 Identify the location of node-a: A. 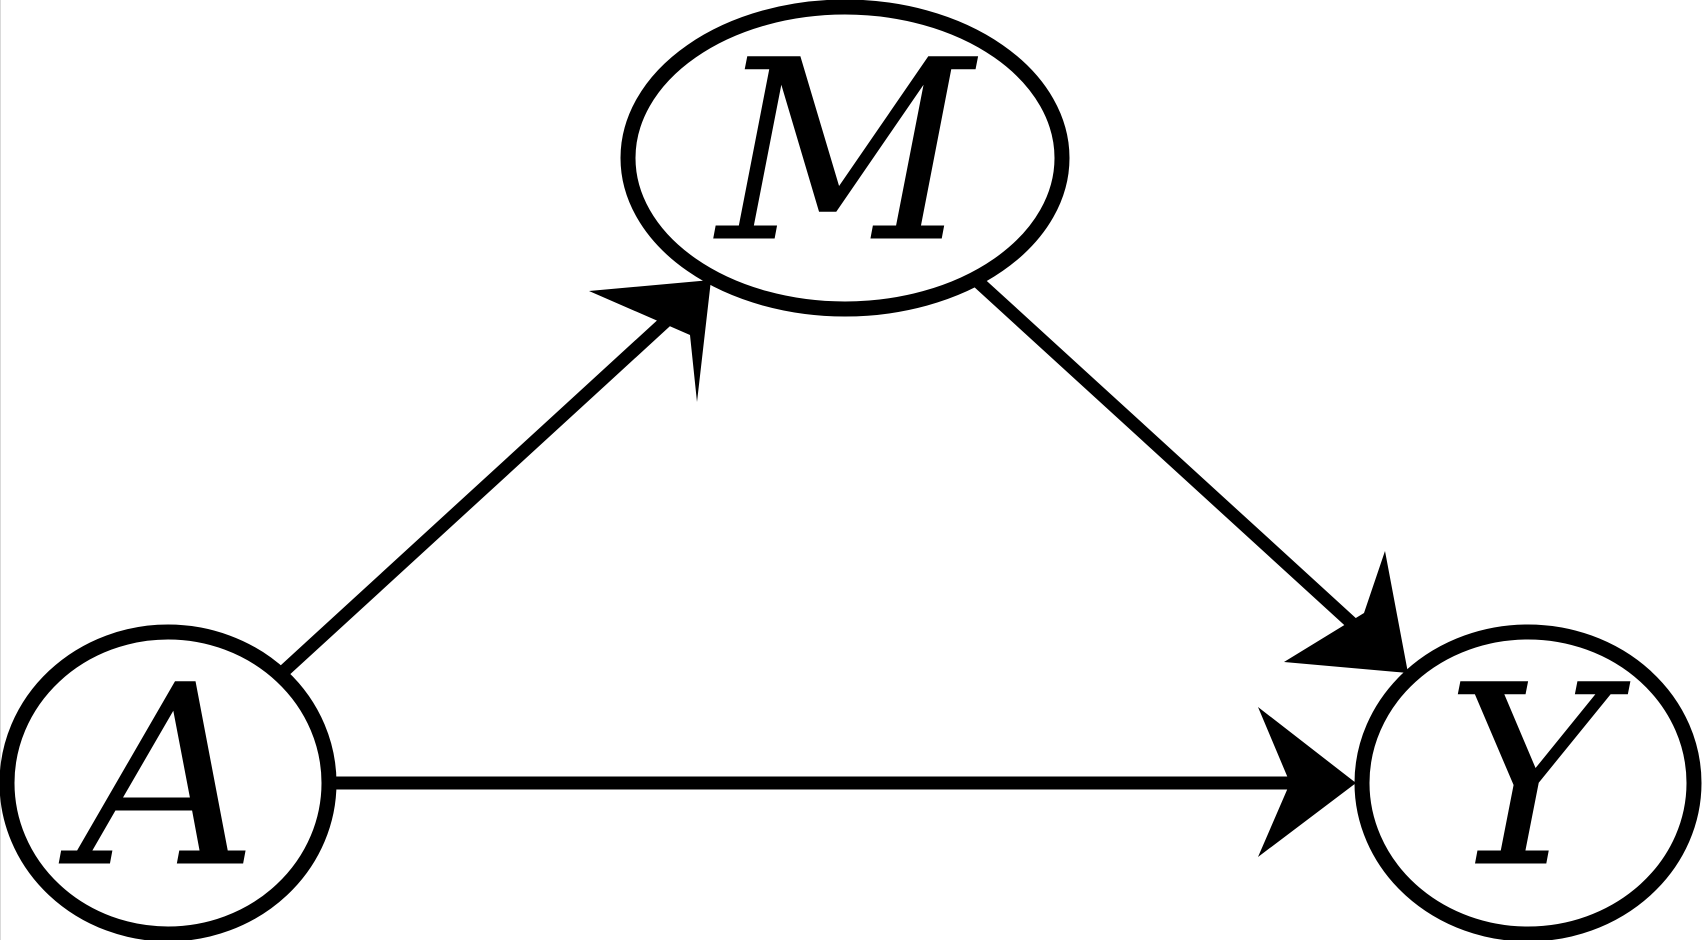
(168, 782).